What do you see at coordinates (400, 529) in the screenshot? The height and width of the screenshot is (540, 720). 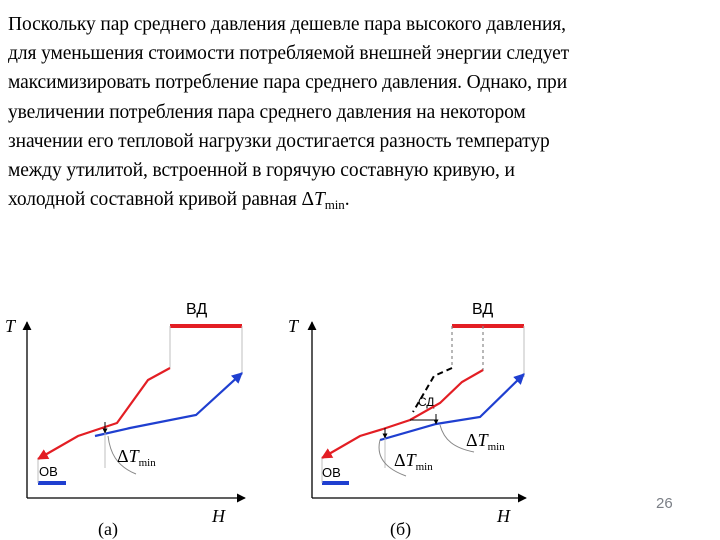 I see `figure-b-caption: (б)` at bounding box center [400, 529].